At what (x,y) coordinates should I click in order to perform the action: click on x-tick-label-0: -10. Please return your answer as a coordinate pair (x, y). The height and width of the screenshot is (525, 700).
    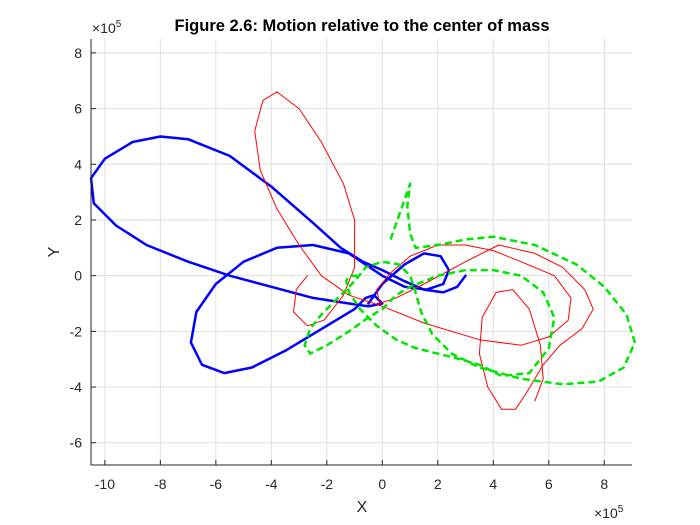
    Looking at the image, I should click on (105, 484).